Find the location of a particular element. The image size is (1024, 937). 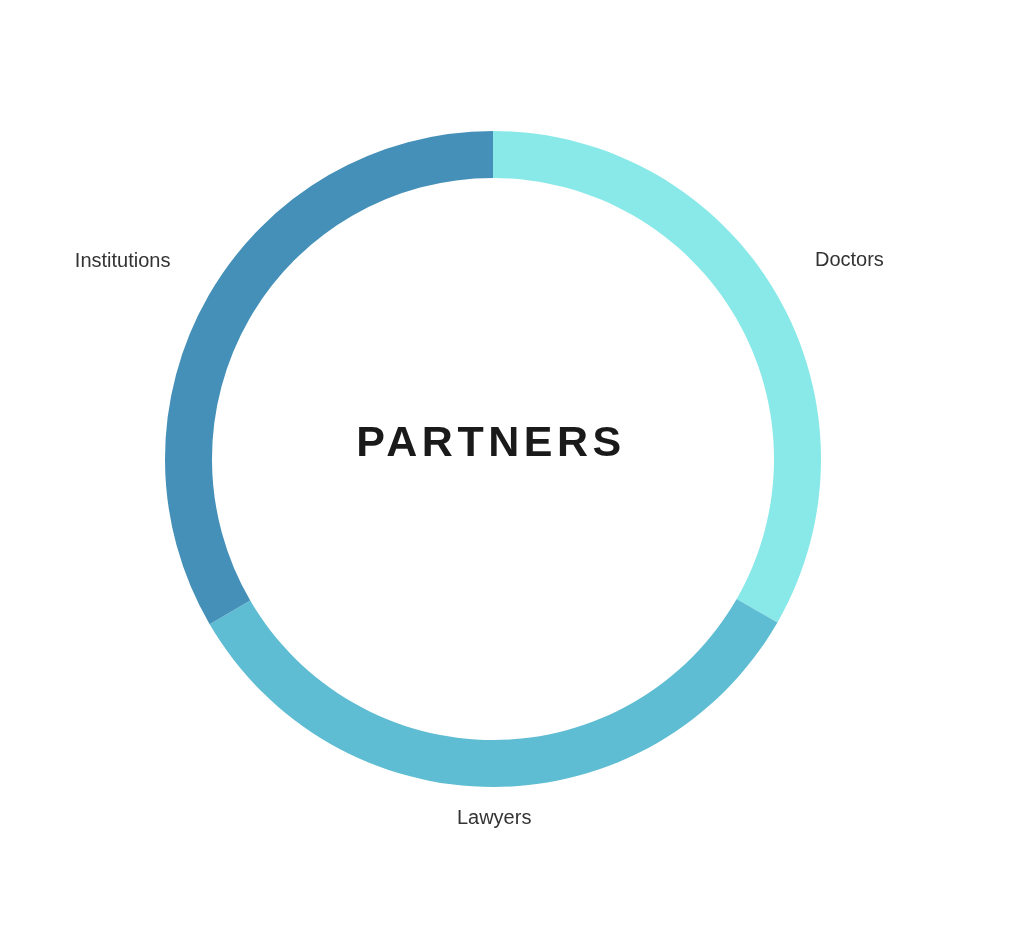

slice-label: Institutions is located at coordinates (122, 259).